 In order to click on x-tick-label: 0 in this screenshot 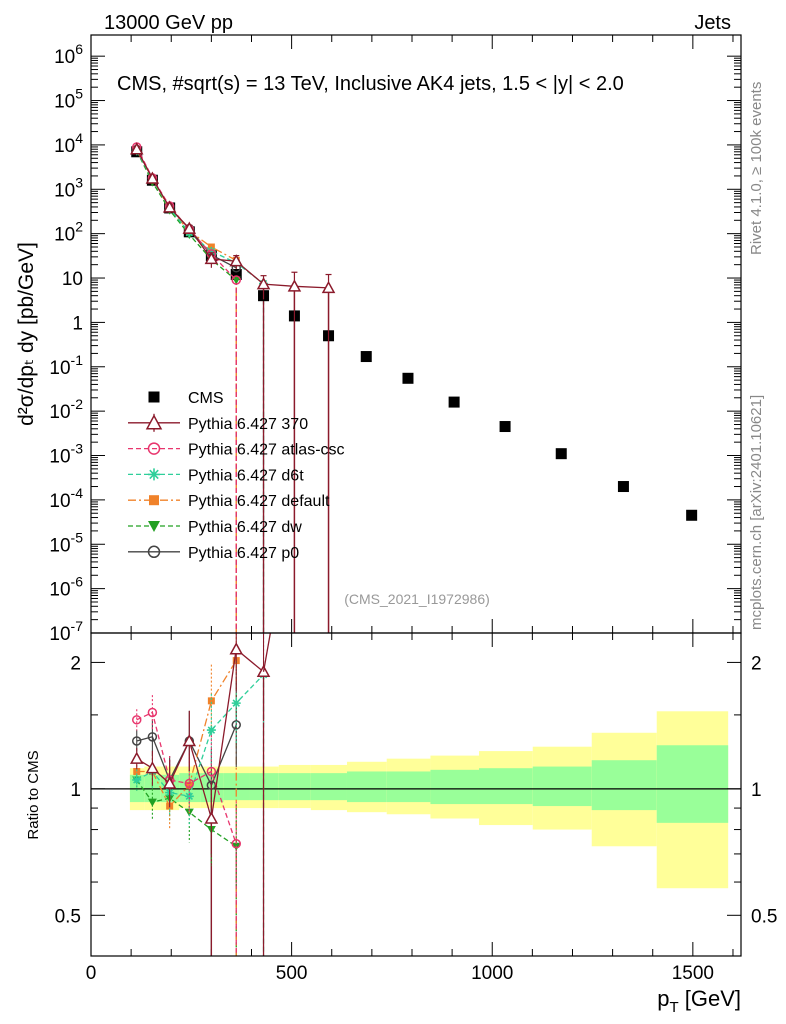, I will do `click(91, 973)`.